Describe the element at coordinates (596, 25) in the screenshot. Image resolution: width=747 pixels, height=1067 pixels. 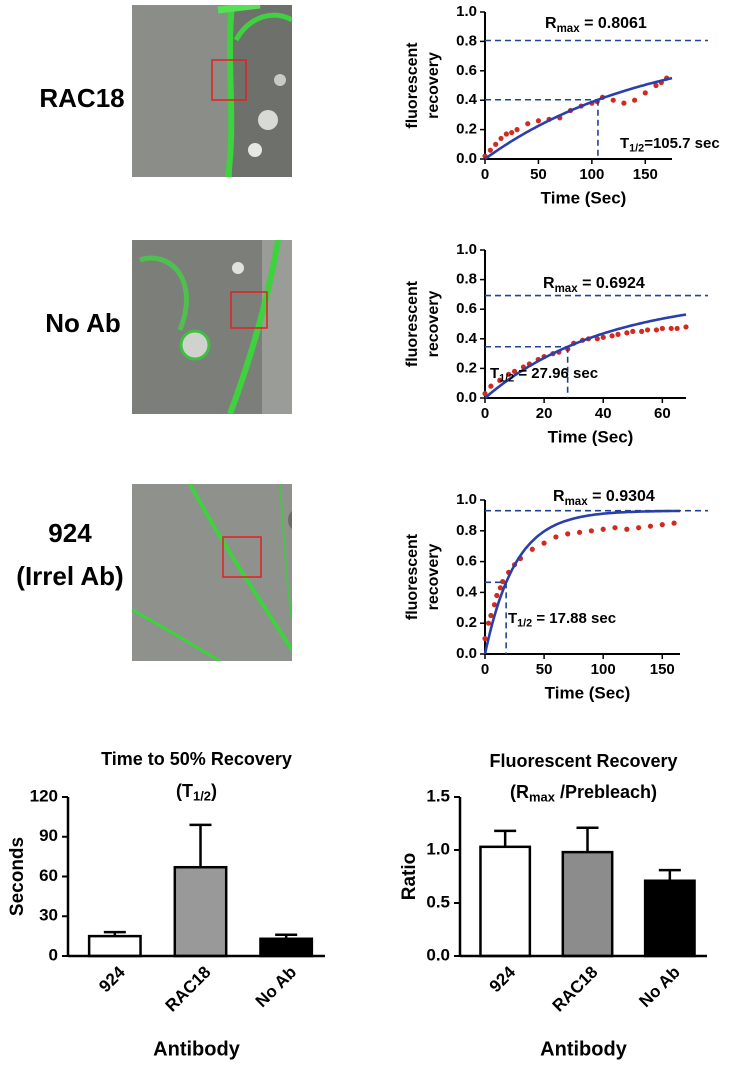
I see `annotation: Rmax = 0.8061` at that location.